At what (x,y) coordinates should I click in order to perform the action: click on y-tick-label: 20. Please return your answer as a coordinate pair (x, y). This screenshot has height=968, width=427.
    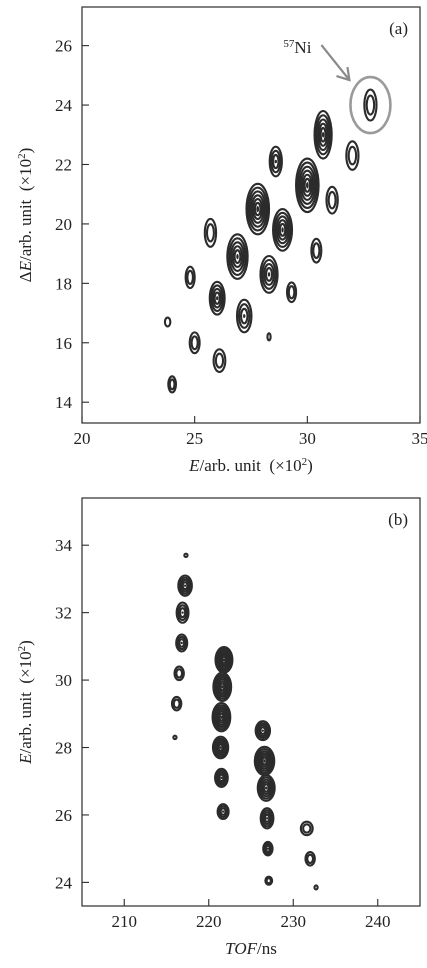
    Looking at the image, I should click on (63, 224).